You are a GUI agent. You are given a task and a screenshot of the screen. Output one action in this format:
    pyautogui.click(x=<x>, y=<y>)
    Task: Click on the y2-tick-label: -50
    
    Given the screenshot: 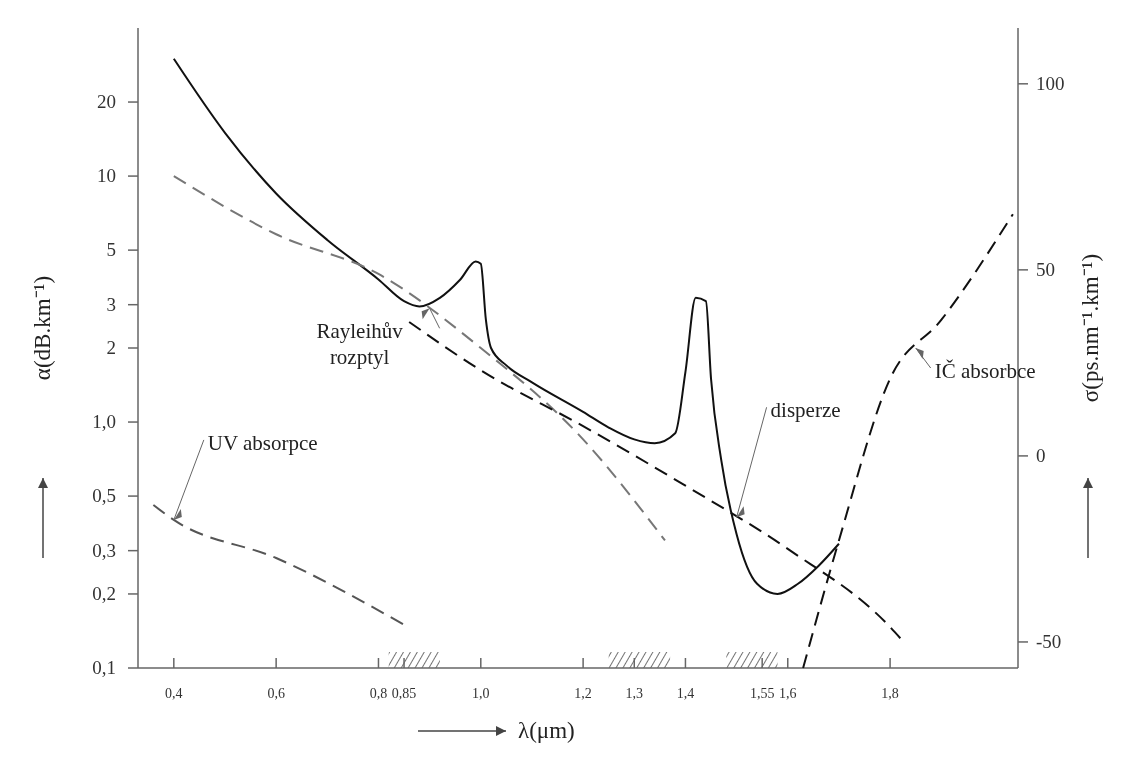 What is the action you would take?
    pyautogui.click(x=1049, y=641)
    